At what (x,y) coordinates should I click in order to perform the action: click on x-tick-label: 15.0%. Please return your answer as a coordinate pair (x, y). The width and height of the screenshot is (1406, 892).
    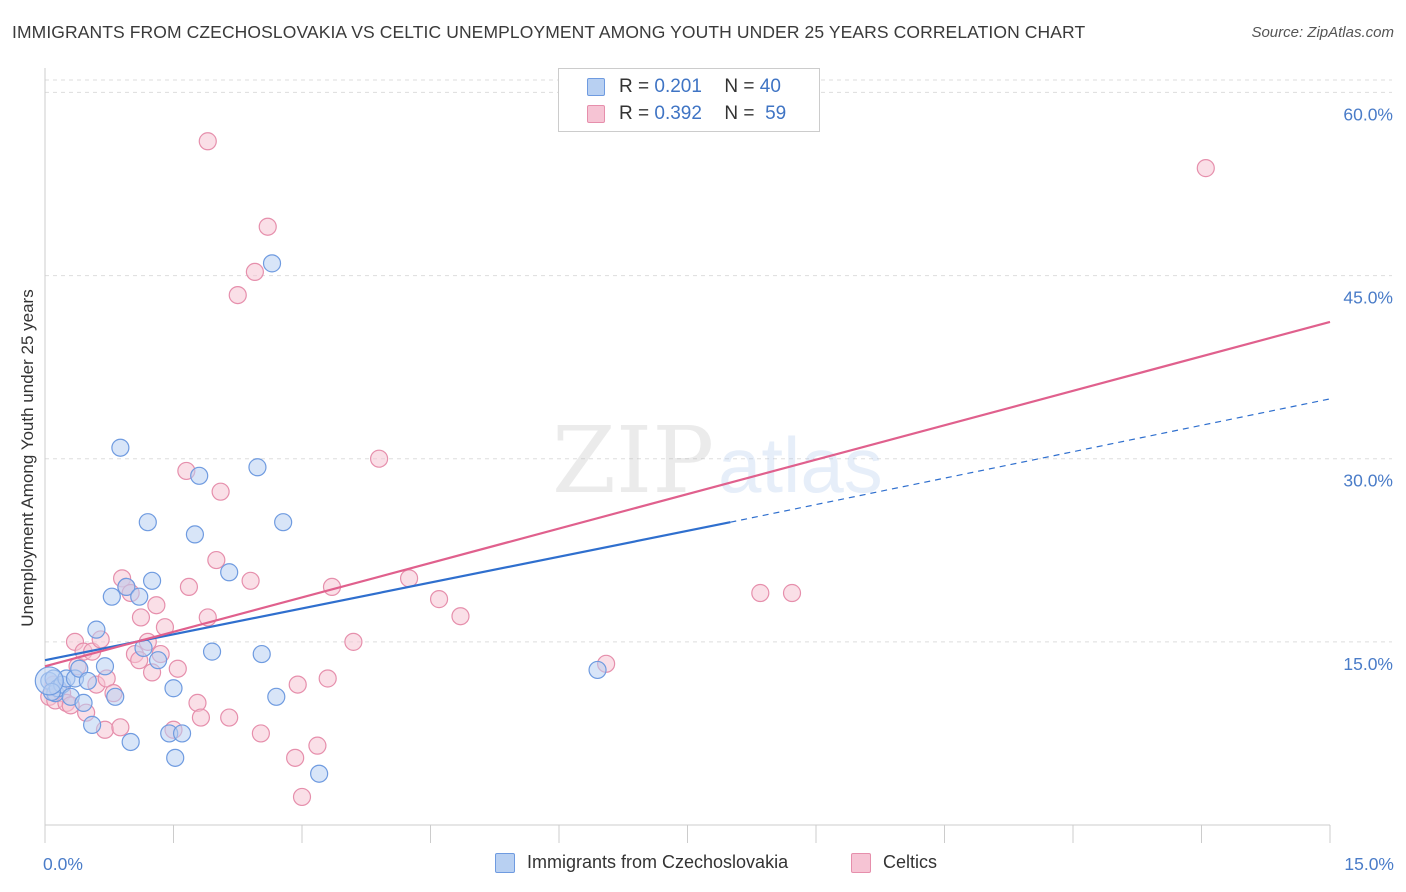
    Looking at the image, I should click on (1369, 864).